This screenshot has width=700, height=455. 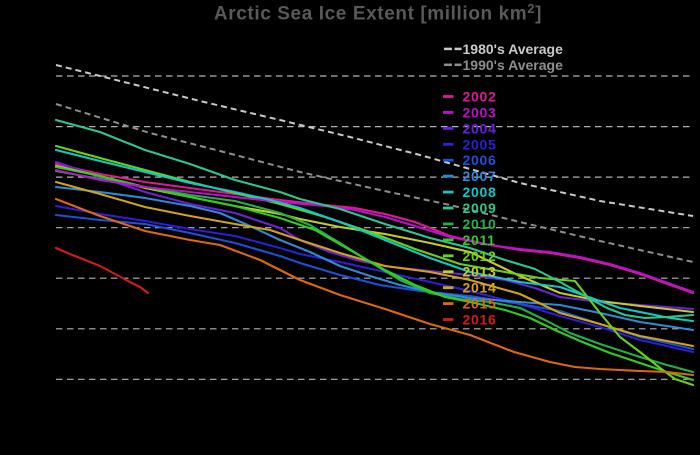 What do you see at coordinates (480, 128) in the screenshot?
I see `svg-text: 2004` at bounding box center [480, 128].